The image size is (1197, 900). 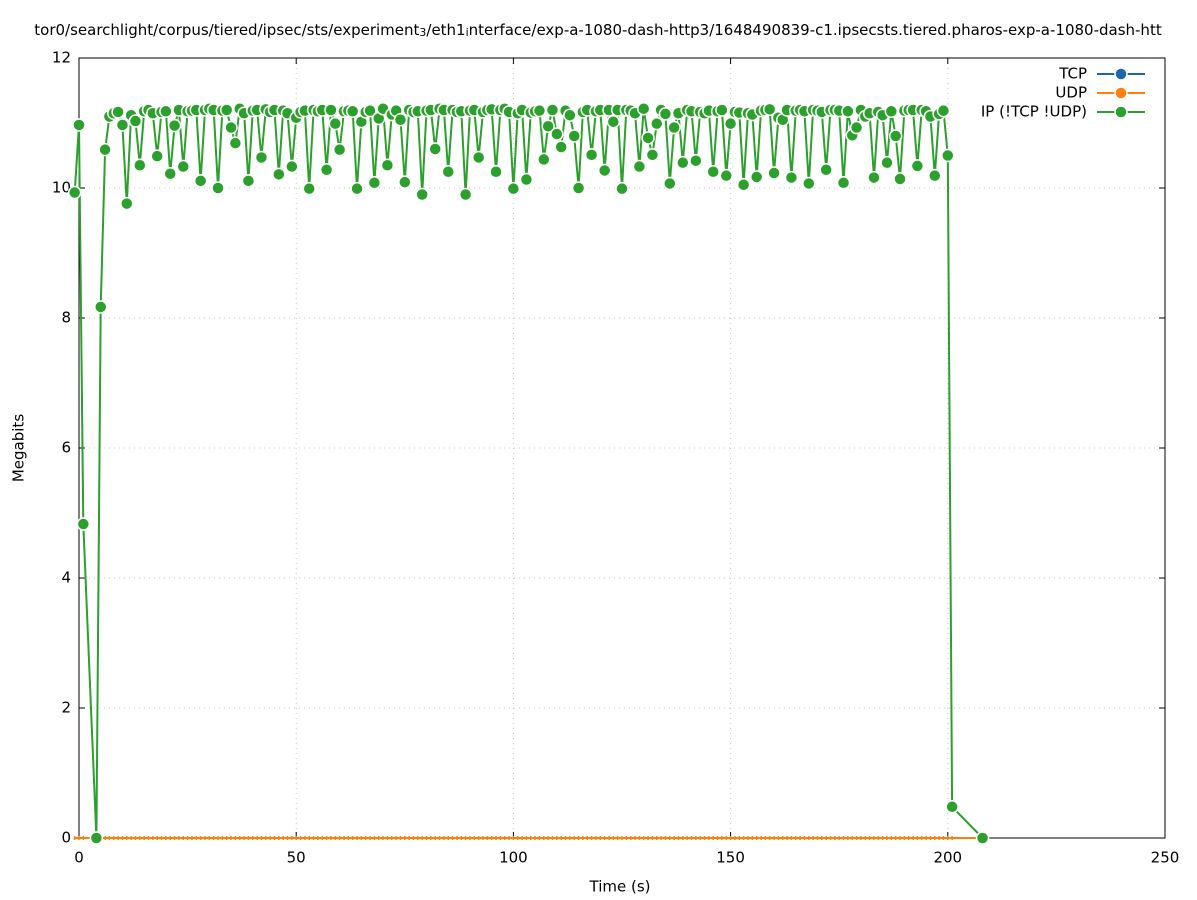 What do you see at coordinates (422, 32) in the screenshot?
I see `title-subscript: 3` at bounding box center [422, 32].